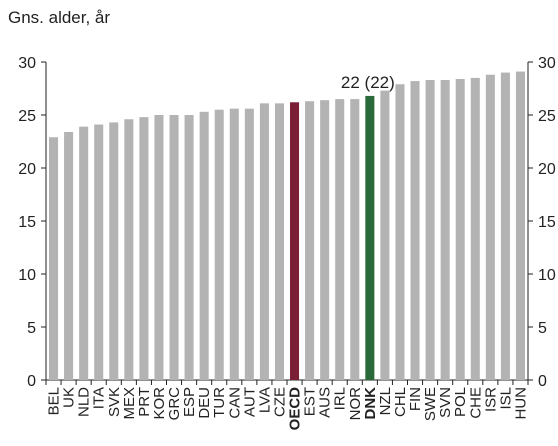  Describe the element at coordinates (129, 250) in the screenshot. I see `bar-mex` at that location.